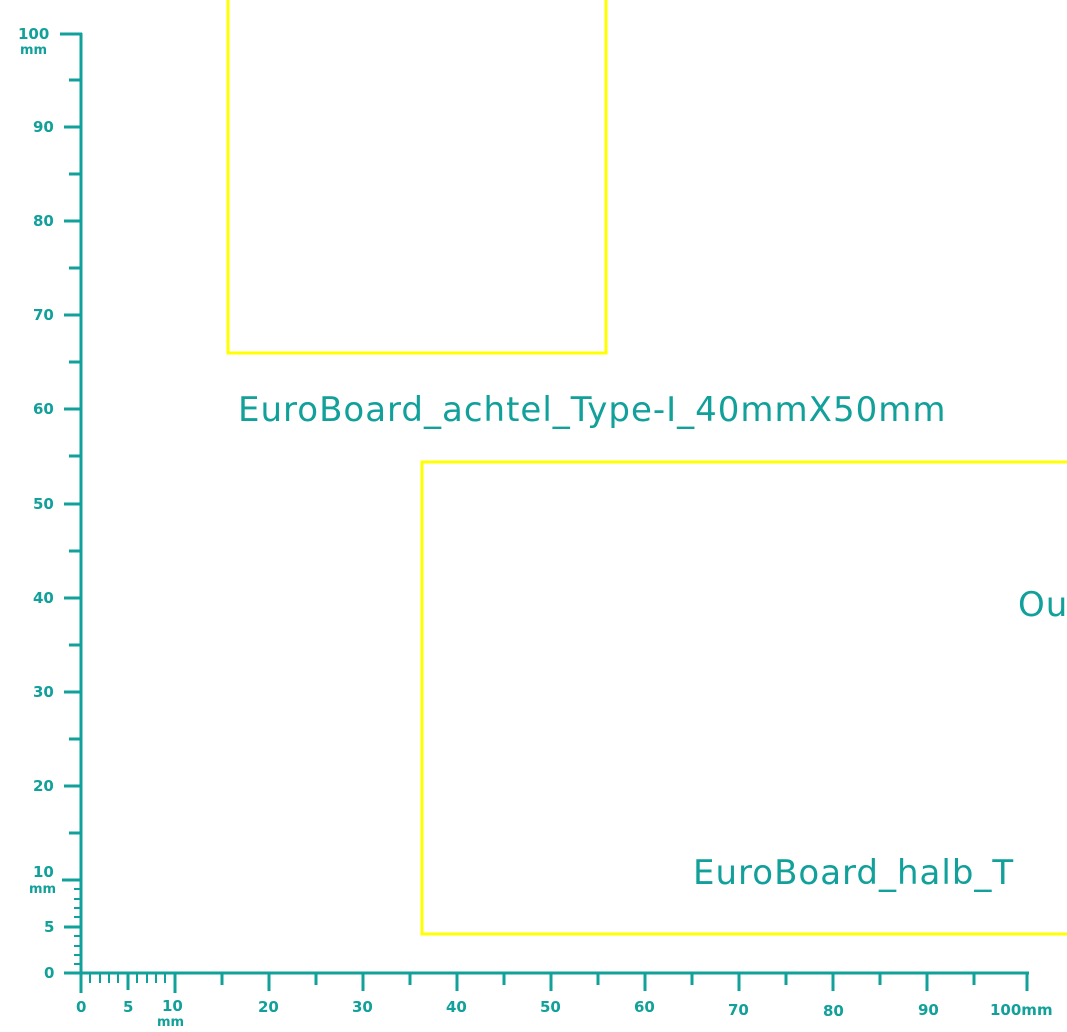 The width and height of the screenshot is (1067, 1032). I want to click on horizontal-ruler-label-50: 50, so click(550, 1007).